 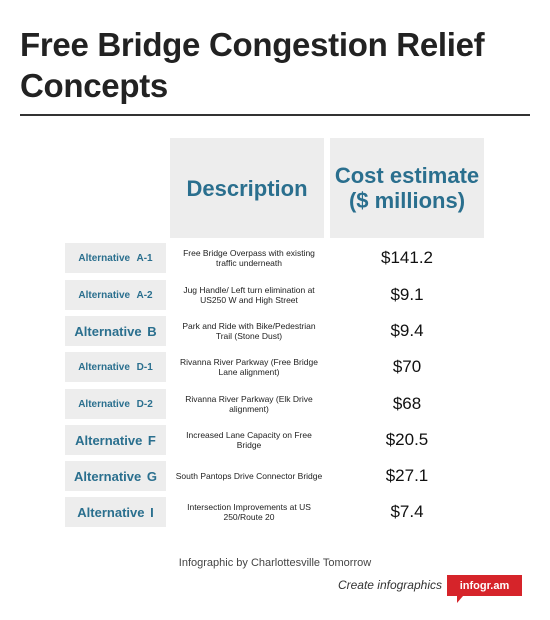 What do you see at coordinates (115, 476) in the screenshot?
I see `alternative-label: Alternative G` at bounding box center [115, 476].